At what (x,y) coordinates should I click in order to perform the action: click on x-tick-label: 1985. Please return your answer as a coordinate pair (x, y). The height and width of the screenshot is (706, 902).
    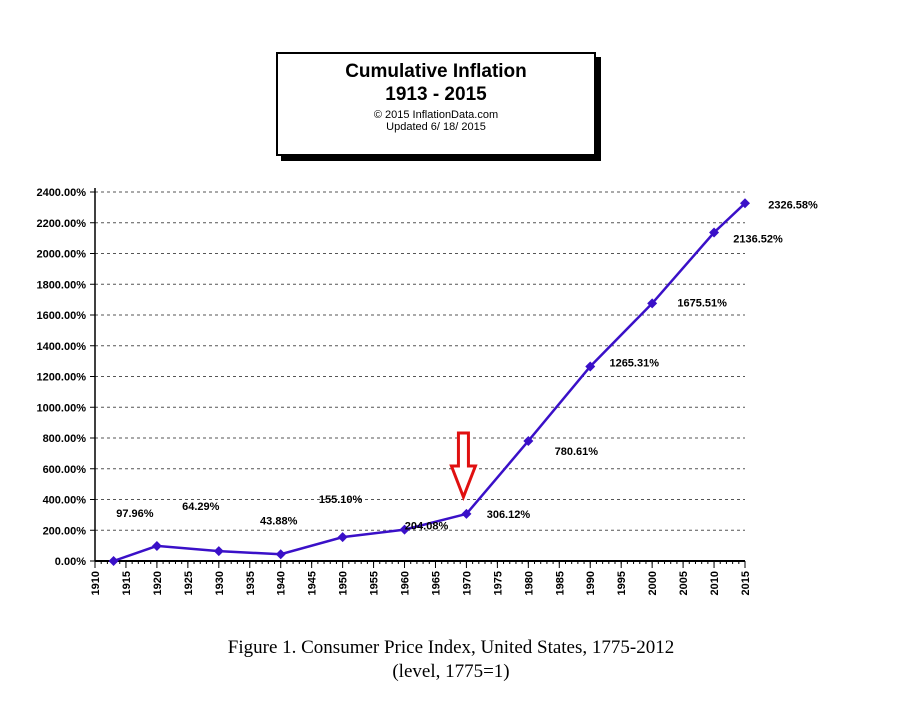
    Looking at the image, I should click on (560, 583).